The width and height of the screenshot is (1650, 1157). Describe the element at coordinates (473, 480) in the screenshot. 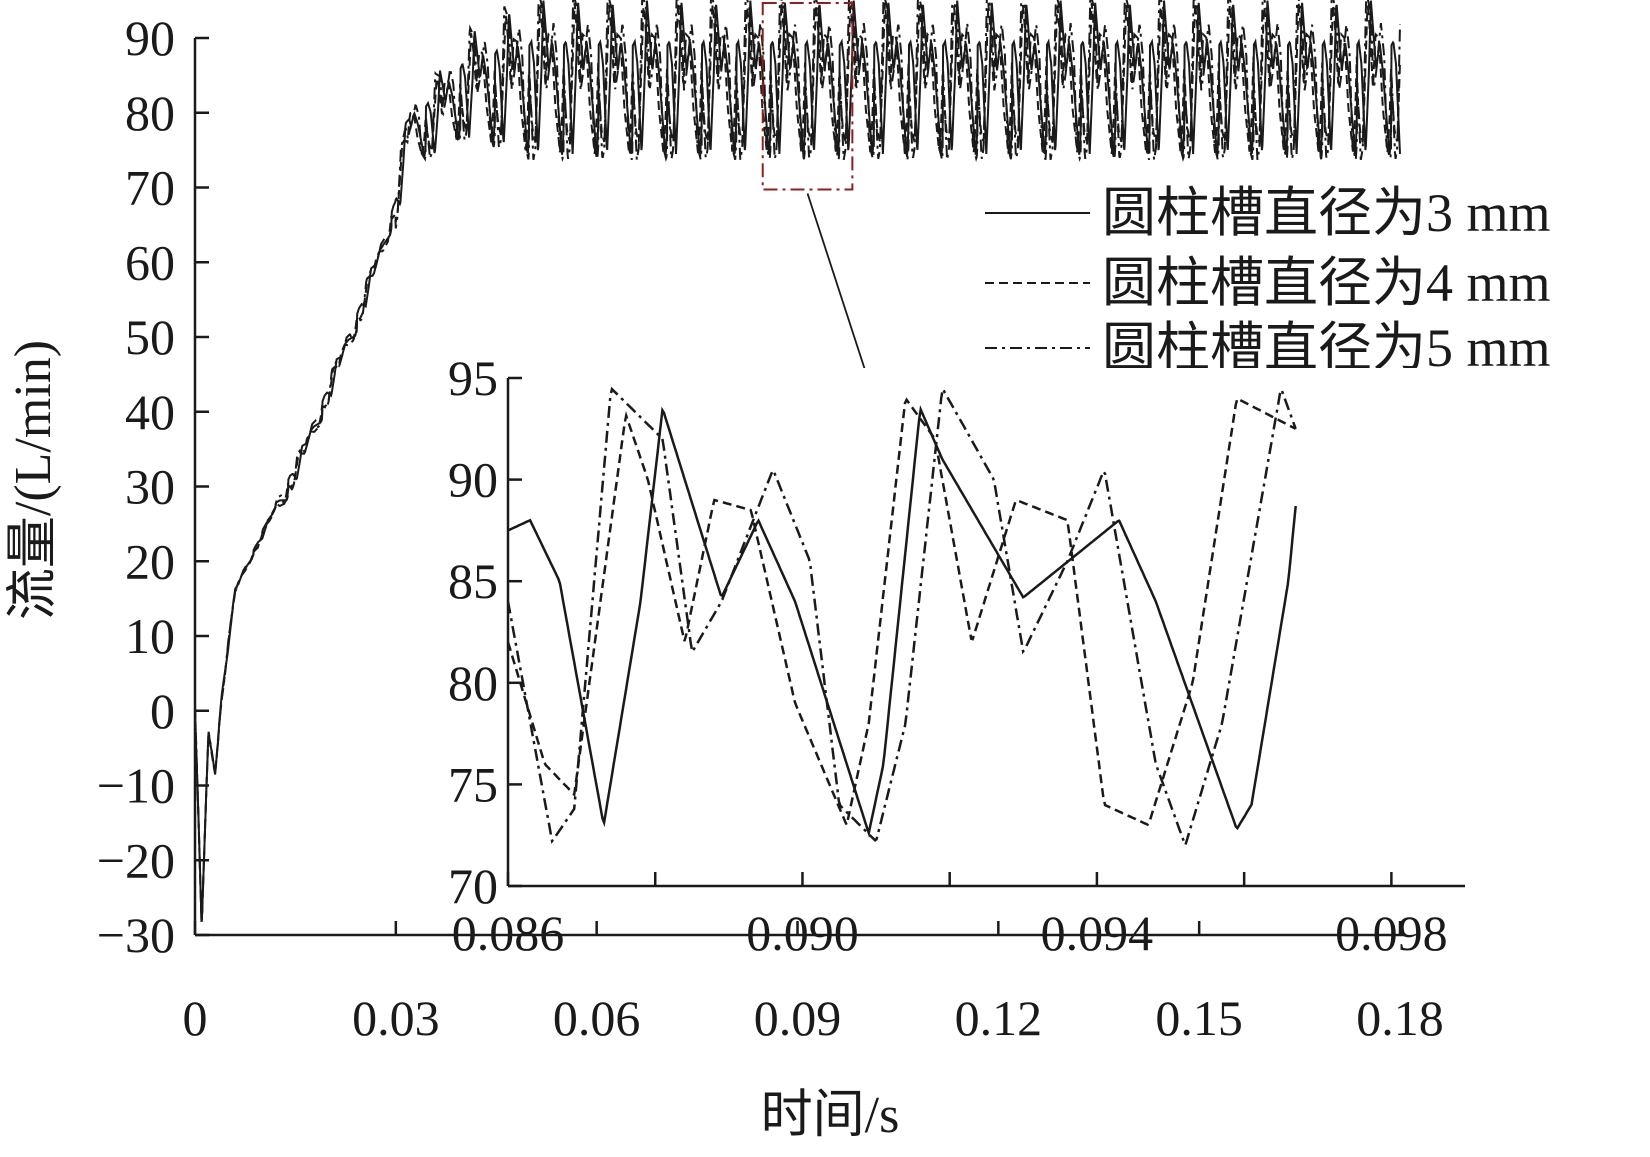

I see `inset-y-tick-label: 90` at that location.